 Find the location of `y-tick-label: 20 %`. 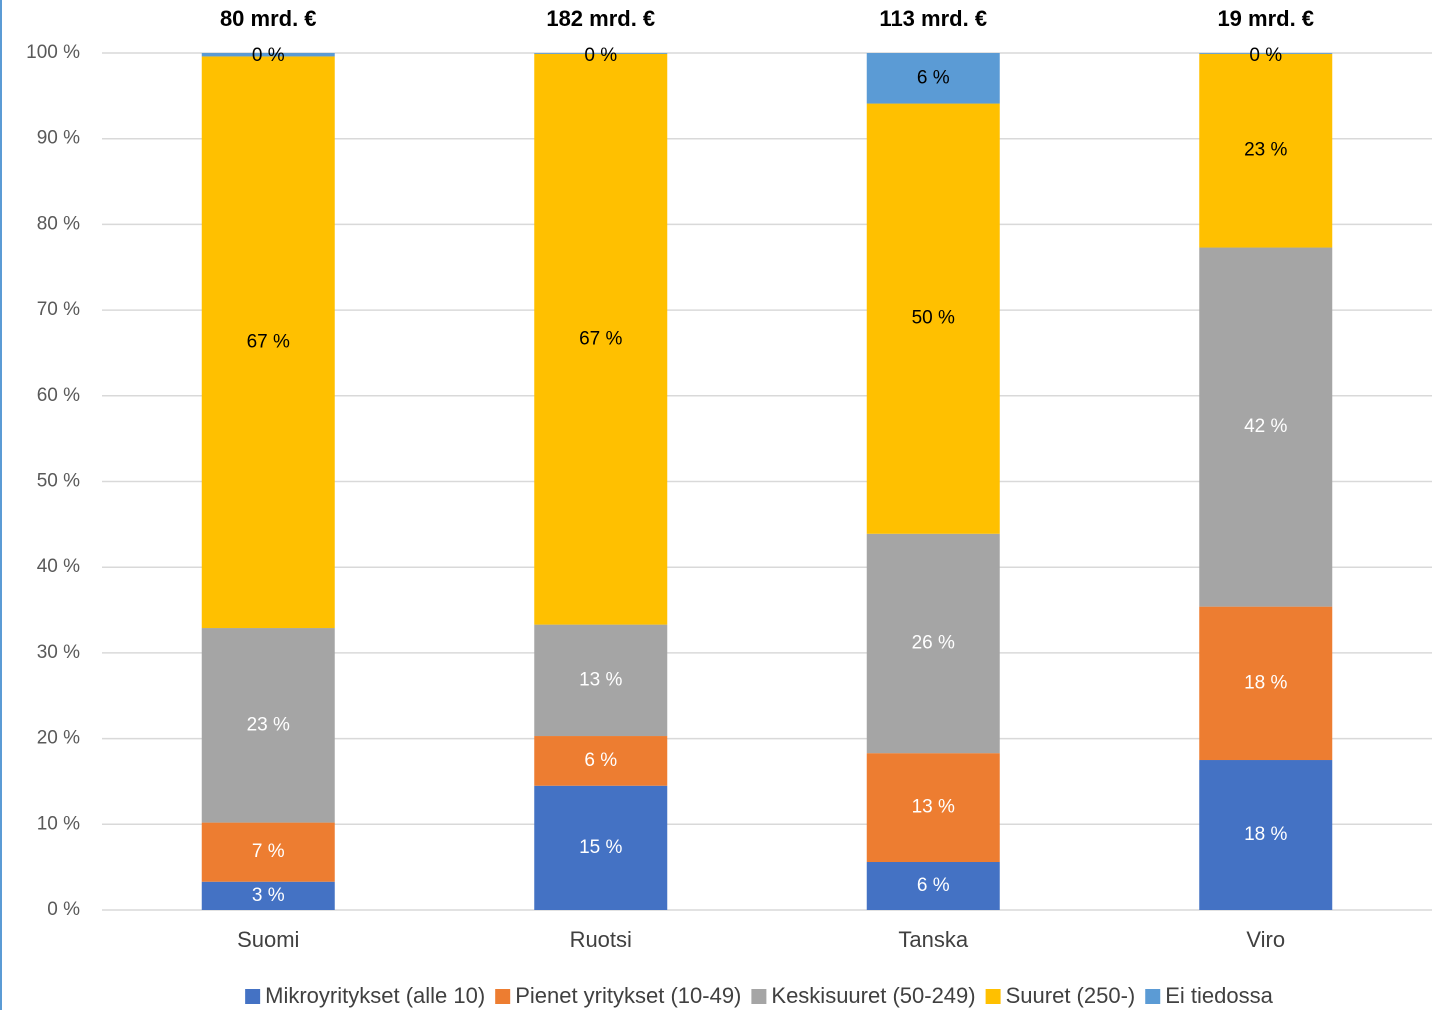

y-tick-label: 20 % is located at coordinates (58, 738).